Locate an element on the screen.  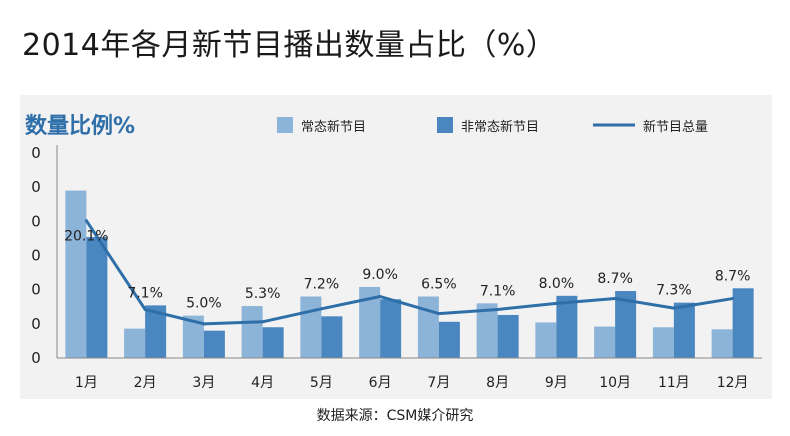
data-label: 9.0% is located at coordinates (380, 275).